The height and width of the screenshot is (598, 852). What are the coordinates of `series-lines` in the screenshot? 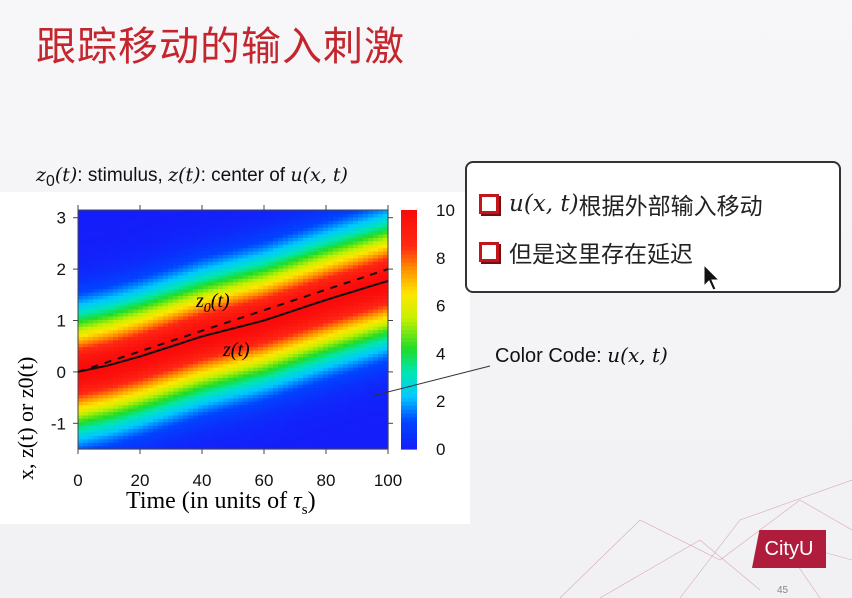 It's located at (233, 320).